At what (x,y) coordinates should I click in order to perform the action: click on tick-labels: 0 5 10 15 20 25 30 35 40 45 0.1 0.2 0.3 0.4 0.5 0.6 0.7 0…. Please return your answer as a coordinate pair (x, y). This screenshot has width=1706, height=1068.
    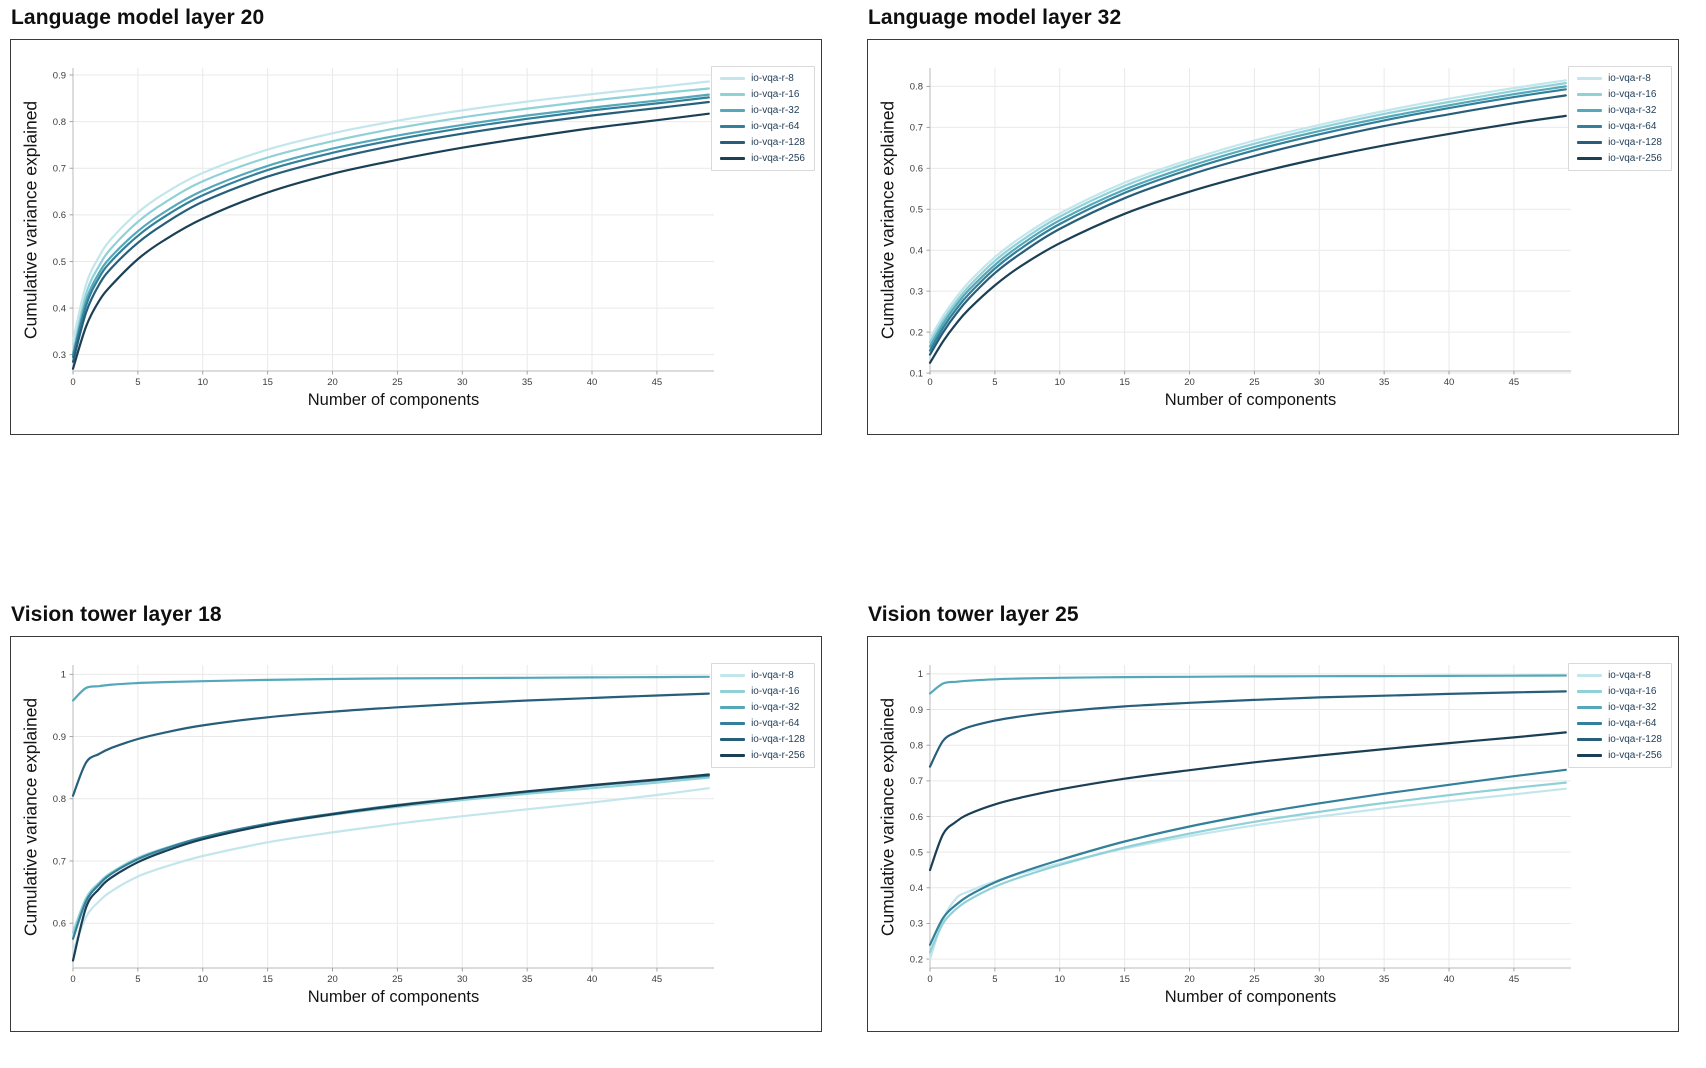
    Looking at the image, I should click on (1214, 235).